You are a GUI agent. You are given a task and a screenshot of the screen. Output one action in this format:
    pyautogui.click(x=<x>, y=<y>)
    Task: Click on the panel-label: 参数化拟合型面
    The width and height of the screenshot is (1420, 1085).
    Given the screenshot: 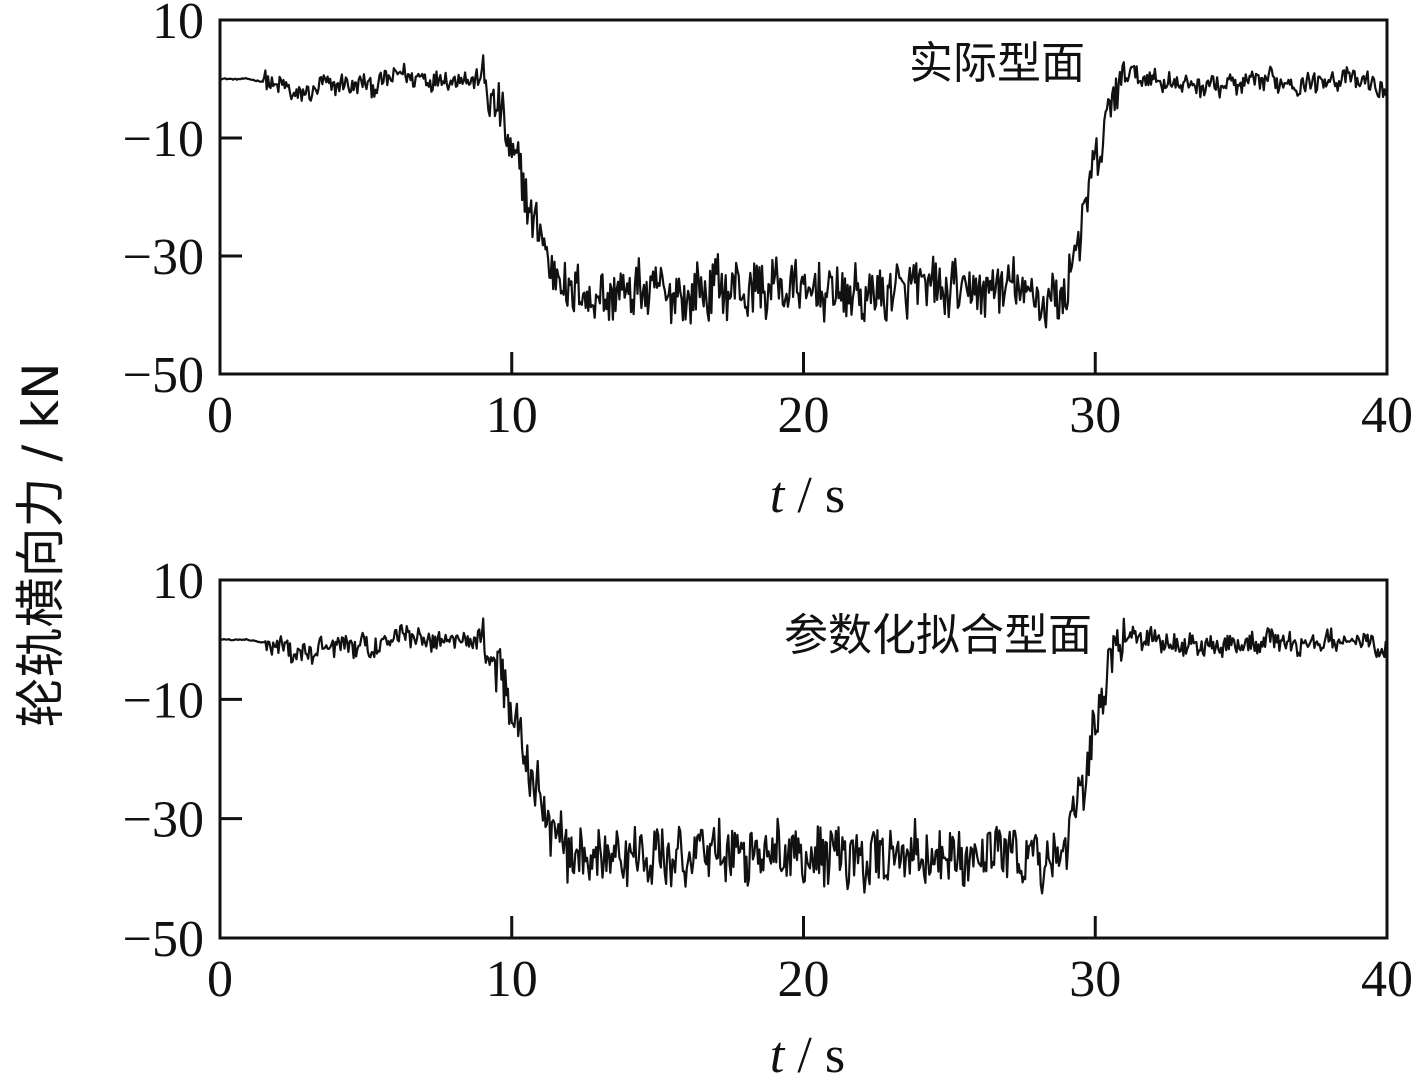 What is the action you would take?
    pyautogui.click(x=938, y=635)
    